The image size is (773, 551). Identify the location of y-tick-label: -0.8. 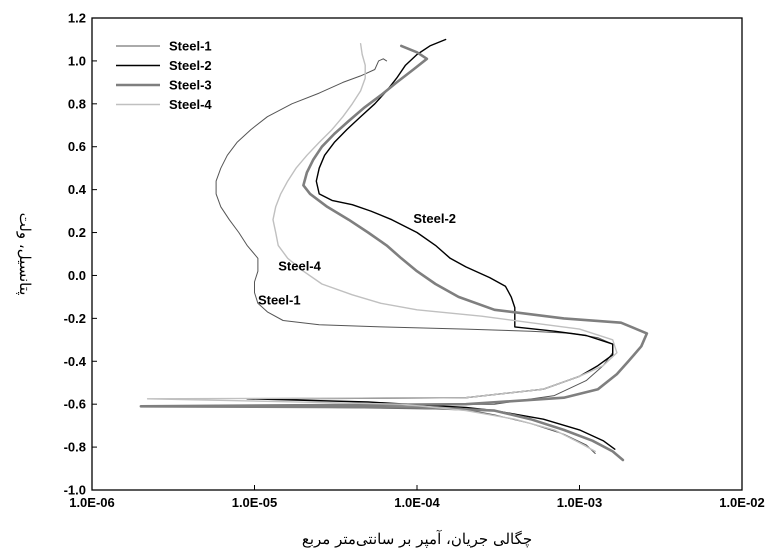
(75, 447).